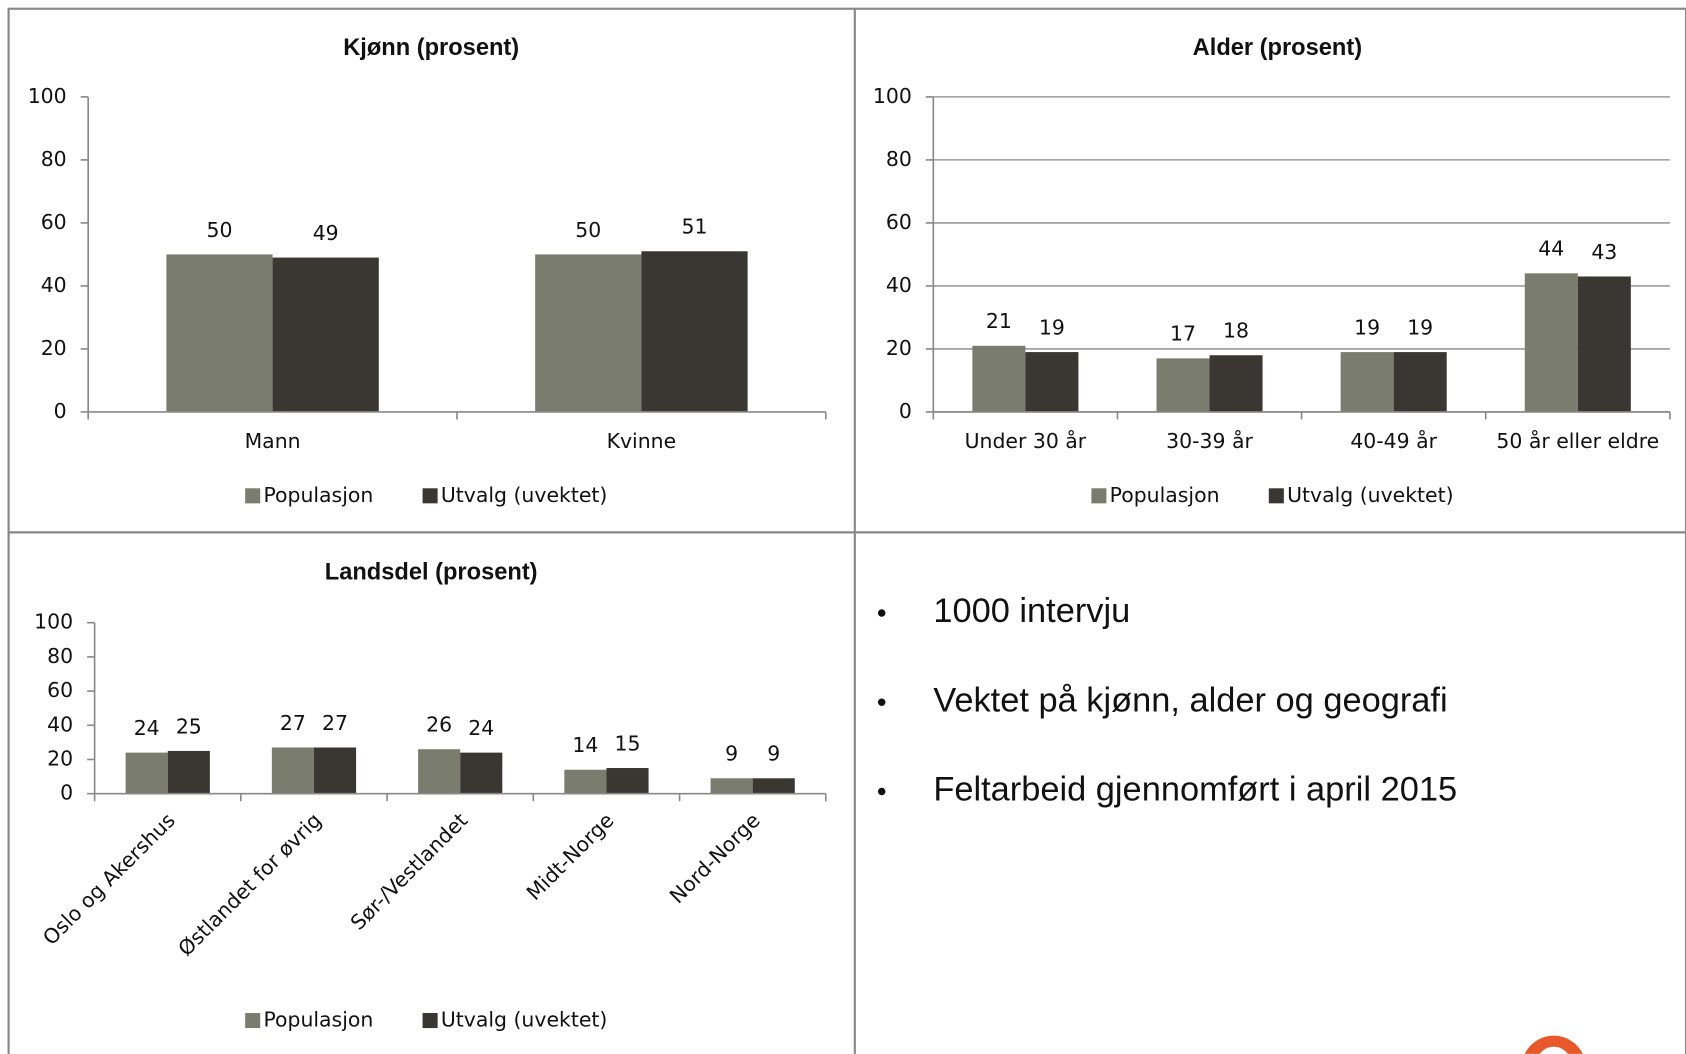  Describe the element at coordinates (585, 745) in the screenshot. I see `data-label: 14` at that location.